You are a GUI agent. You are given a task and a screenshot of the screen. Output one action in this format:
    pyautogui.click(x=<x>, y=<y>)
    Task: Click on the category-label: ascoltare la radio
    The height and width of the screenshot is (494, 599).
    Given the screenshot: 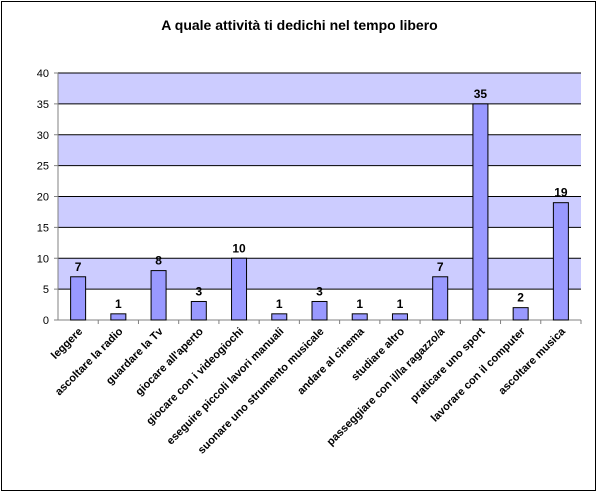 What is the action you would take?
    pyautogui.click(x=89, y=361)
    